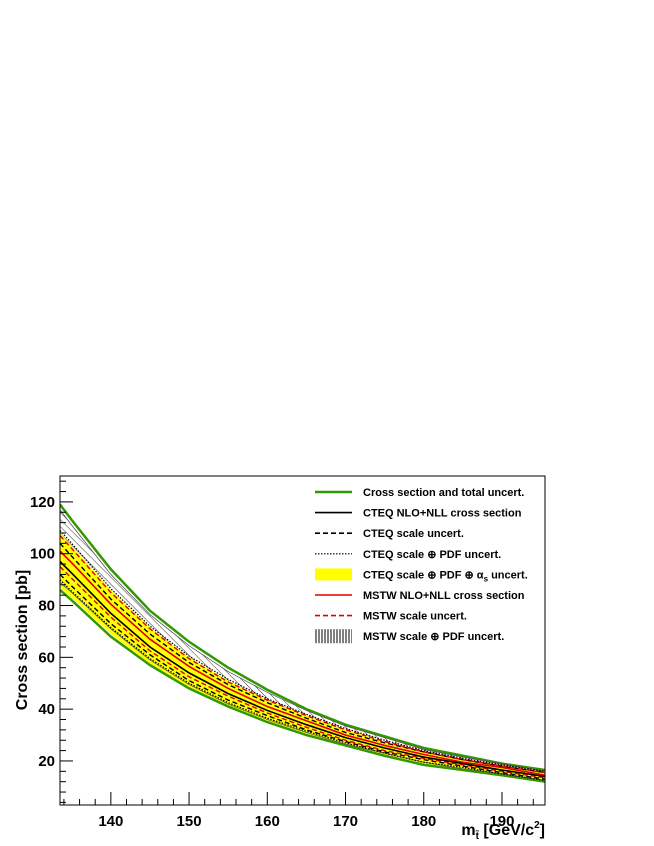 This screenshot has width=654, height=846. I want to click on legend-entry: MSTW scale ⊕ PDF uncert., so click(409, 636).